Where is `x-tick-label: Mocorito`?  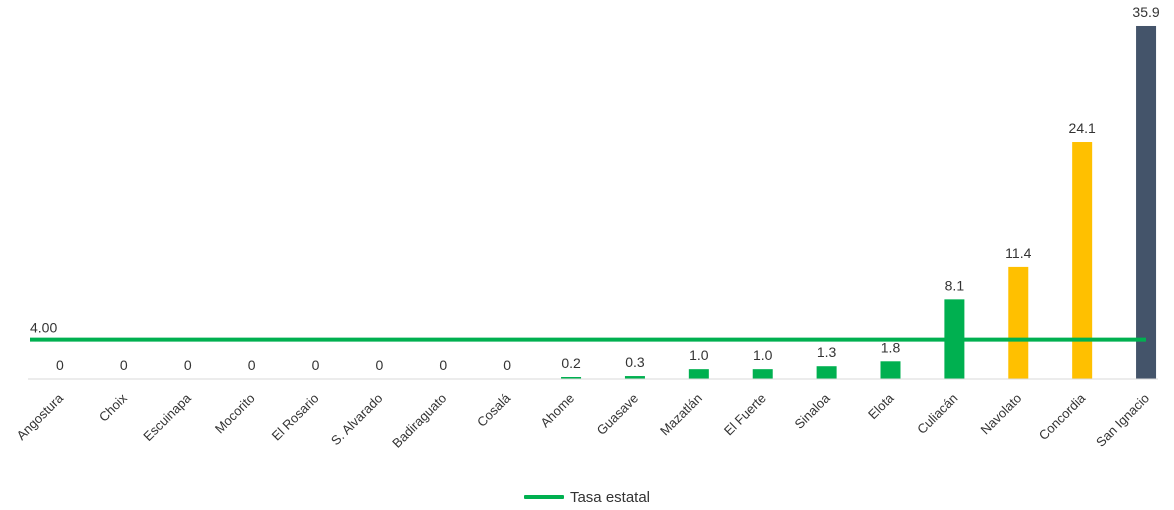
x-tick-label: Mocorito is located at coordinates (235, 414).